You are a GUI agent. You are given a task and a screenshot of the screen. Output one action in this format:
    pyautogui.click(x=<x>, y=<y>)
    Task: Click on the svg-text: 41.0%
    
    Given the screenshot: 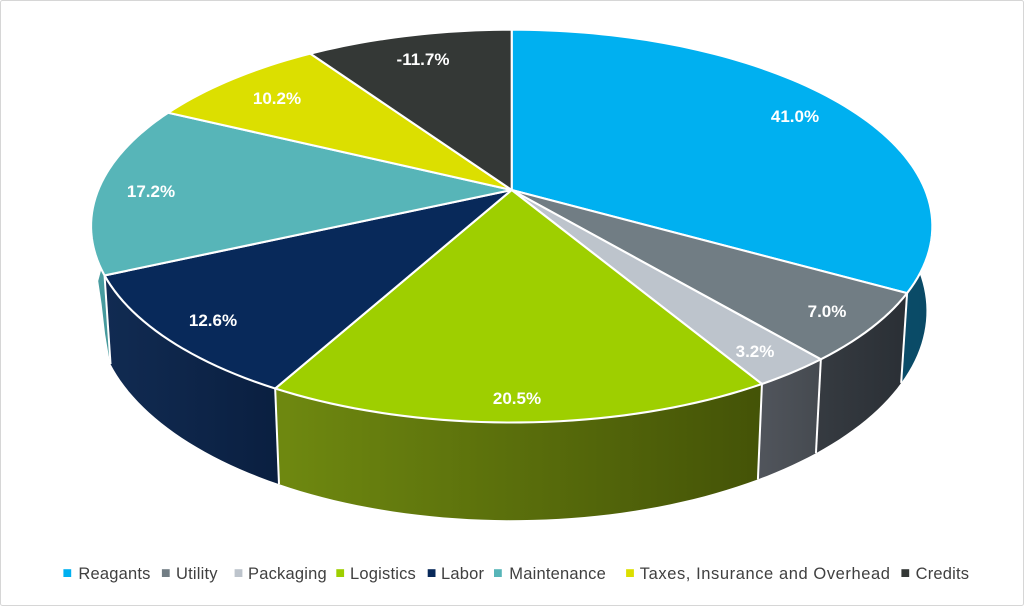 What is the action you would take?
    pyautogui.click(x=795, y=116)
    